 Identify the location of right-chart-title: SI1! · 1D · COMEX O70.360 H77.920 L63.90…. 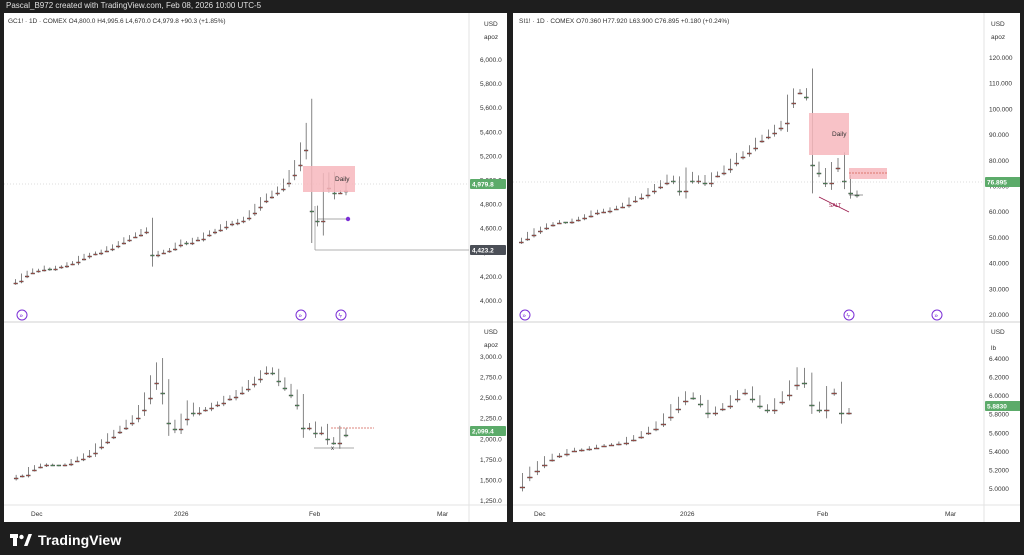
(624, 21).